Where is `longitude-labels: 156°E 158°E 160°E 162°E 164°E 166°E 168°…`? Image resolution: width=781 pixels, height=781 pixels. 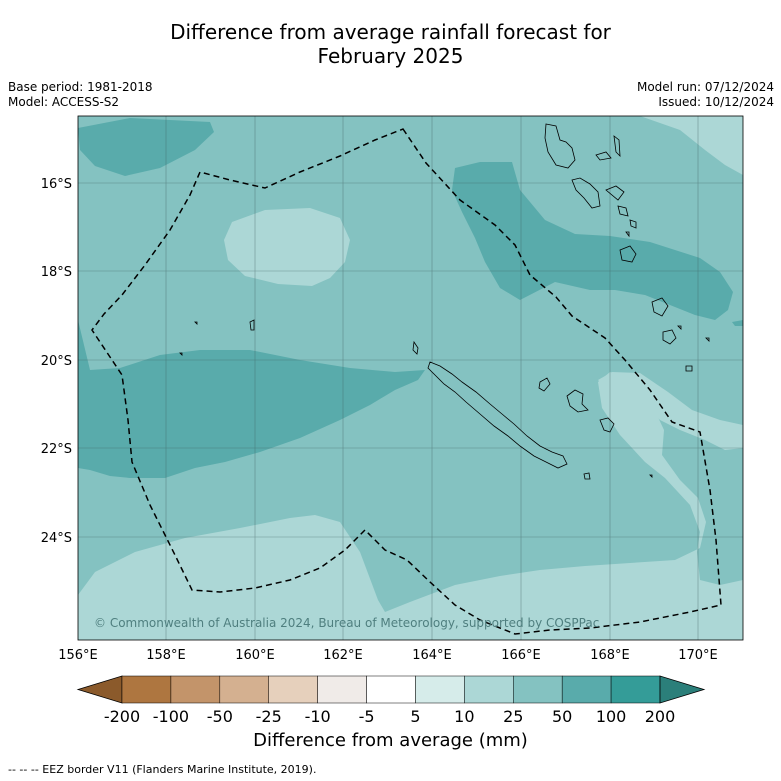 longitude-labels: 156°E 158°E 160°E 162°E 164°E 166°E 168°… is located at coordinates (388, 655).